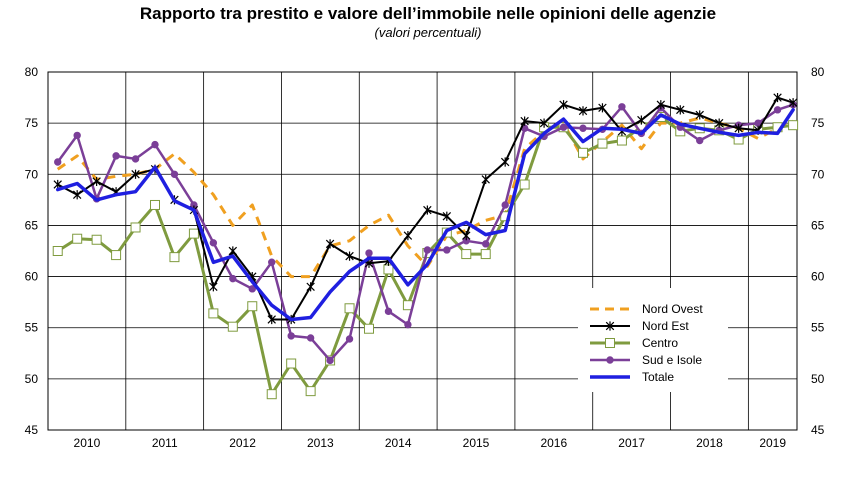 This screenshot has width=856, height=480. Describe the element at coordinates (818, 277) in the screenshot. I see `y-tick-label-right: 60` at that location.